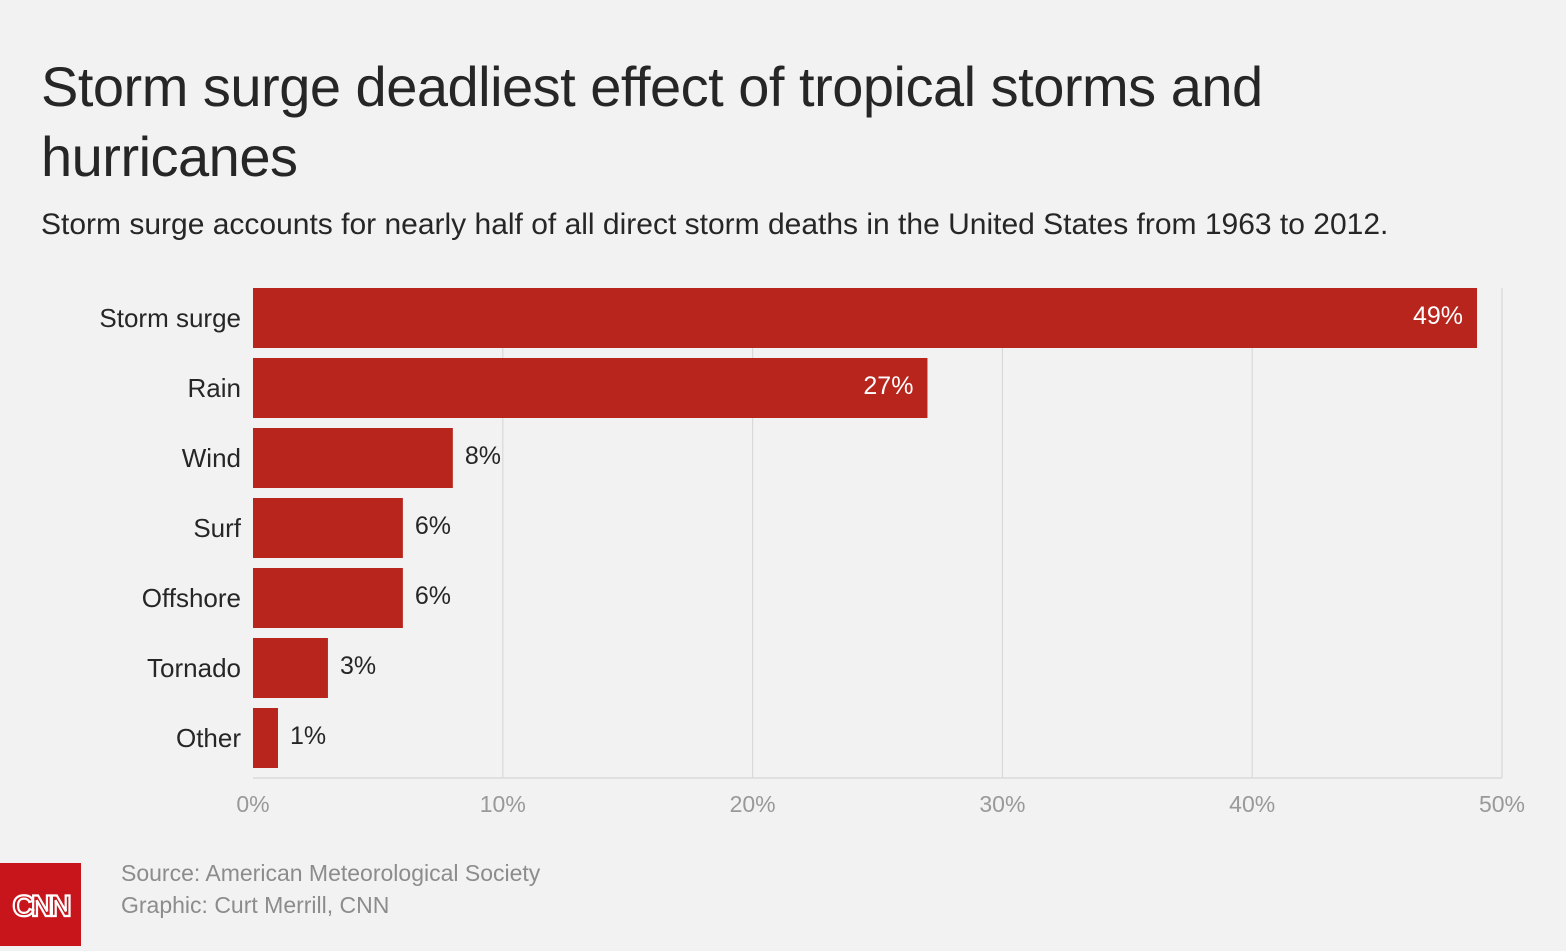 The image size is (1566, 951). Describe the element at coordinates (331, 873) in the screenshot. I see `source-note: Source: American Meteorological Society` at that location.